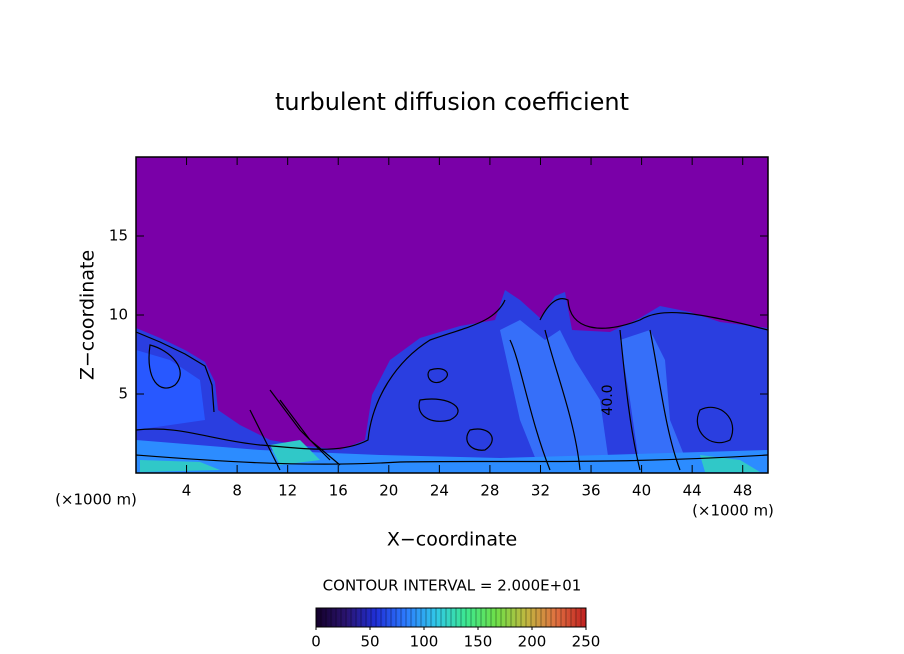 The width and height of the screenshot is (904, 654). I want to click on x-tick-label: 28, so click(489, 491).